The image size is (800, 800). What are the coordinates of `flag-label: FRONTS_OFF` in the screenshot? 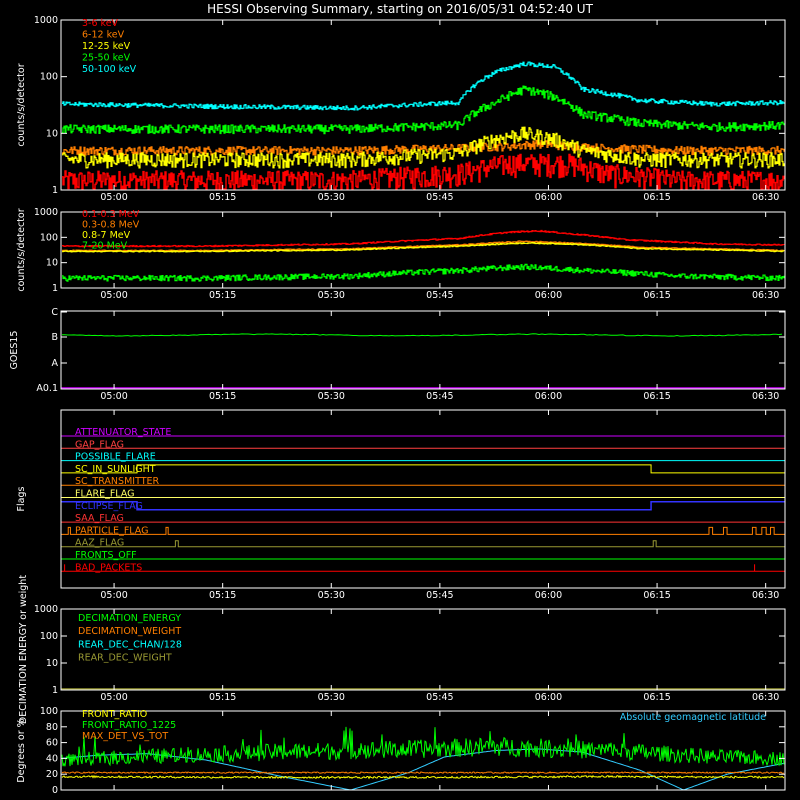 It's located at (106, 555).